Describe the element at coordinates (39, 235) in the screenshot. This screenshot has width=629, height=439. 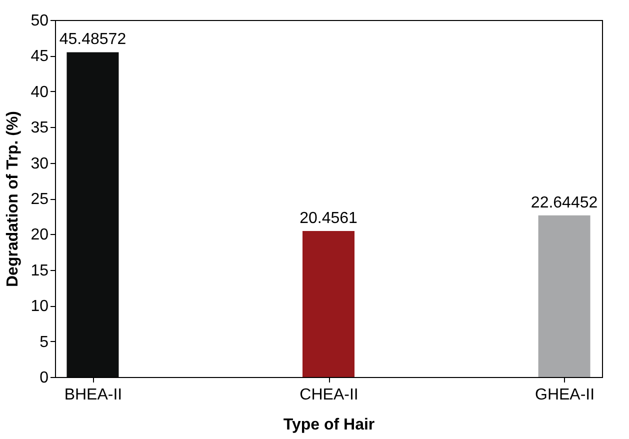
I see `y-tick-label: 20` at that location.